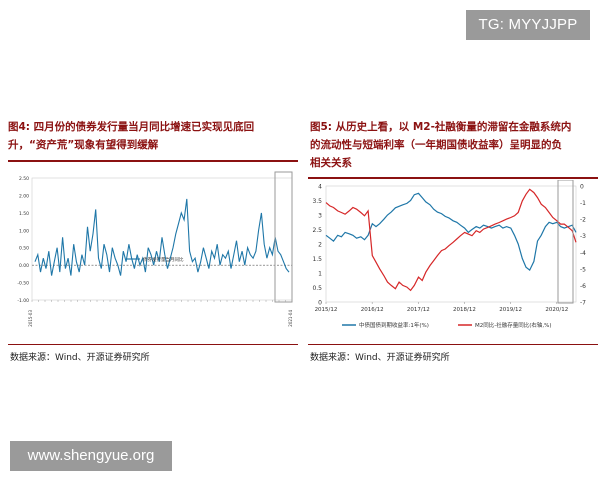 The image size is (600, 480). Describe the element at coordinates (163, 259) in the screenshot. I see `legend-label: 债券发行量当月同比` at that location.